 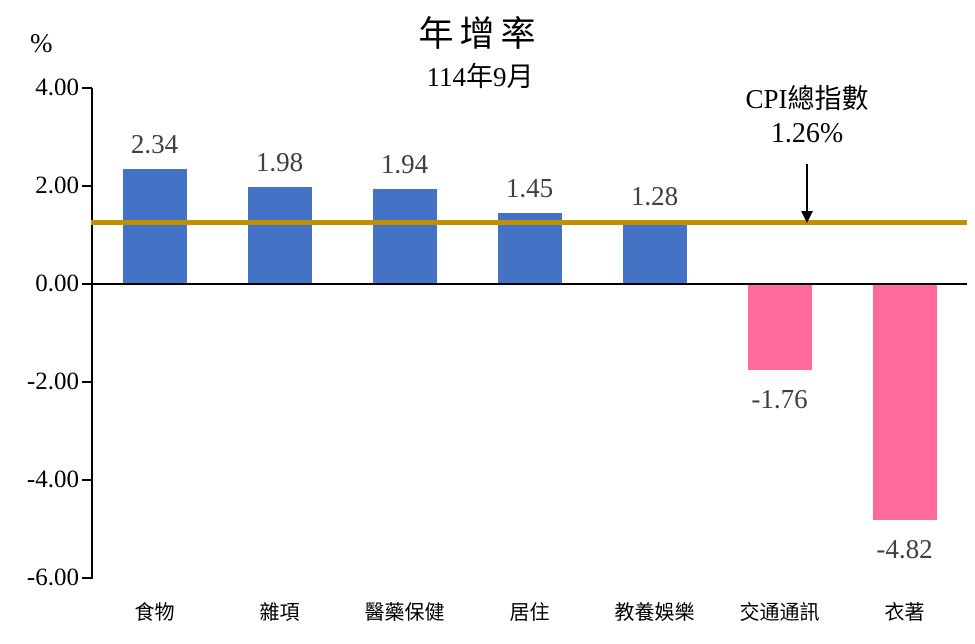 What do you see at coordinates (41, 43) in the screenshot?
I see `y-axis-unit-label: %` at bounding box center [41, 43].